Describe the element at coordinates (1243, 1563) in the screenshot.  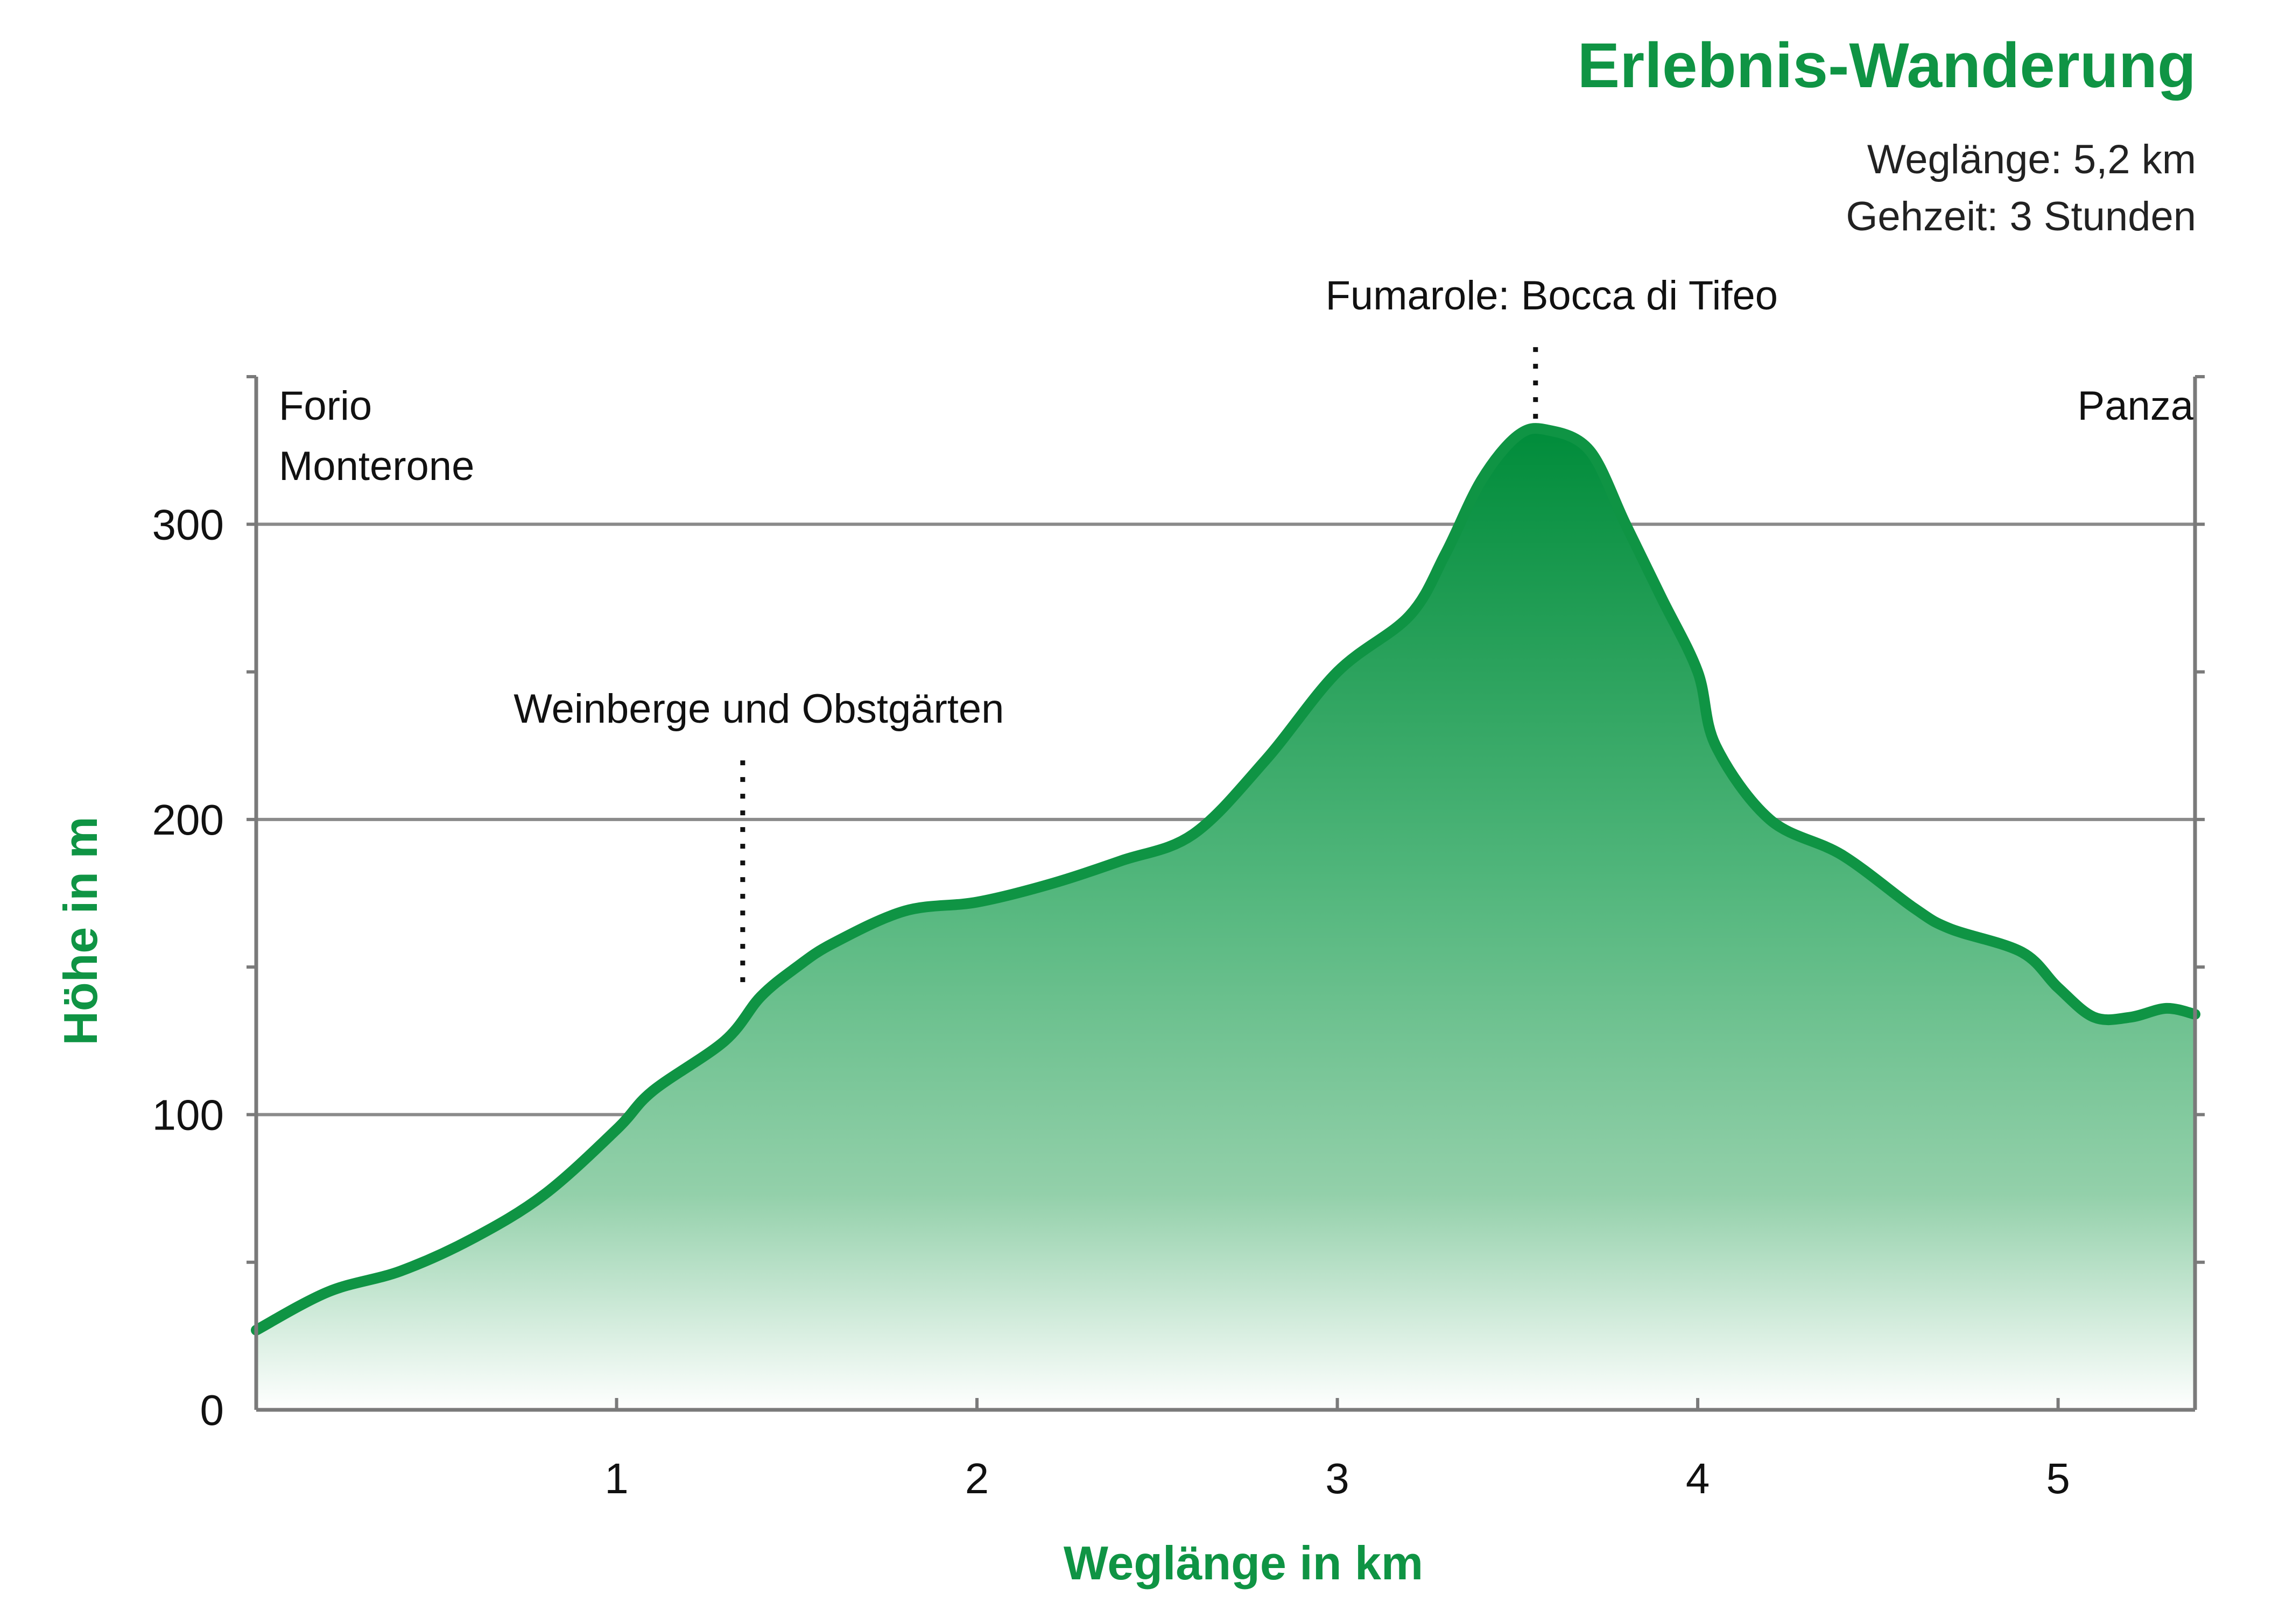
I see `x-axis-title: Weglänge in km` at that location.